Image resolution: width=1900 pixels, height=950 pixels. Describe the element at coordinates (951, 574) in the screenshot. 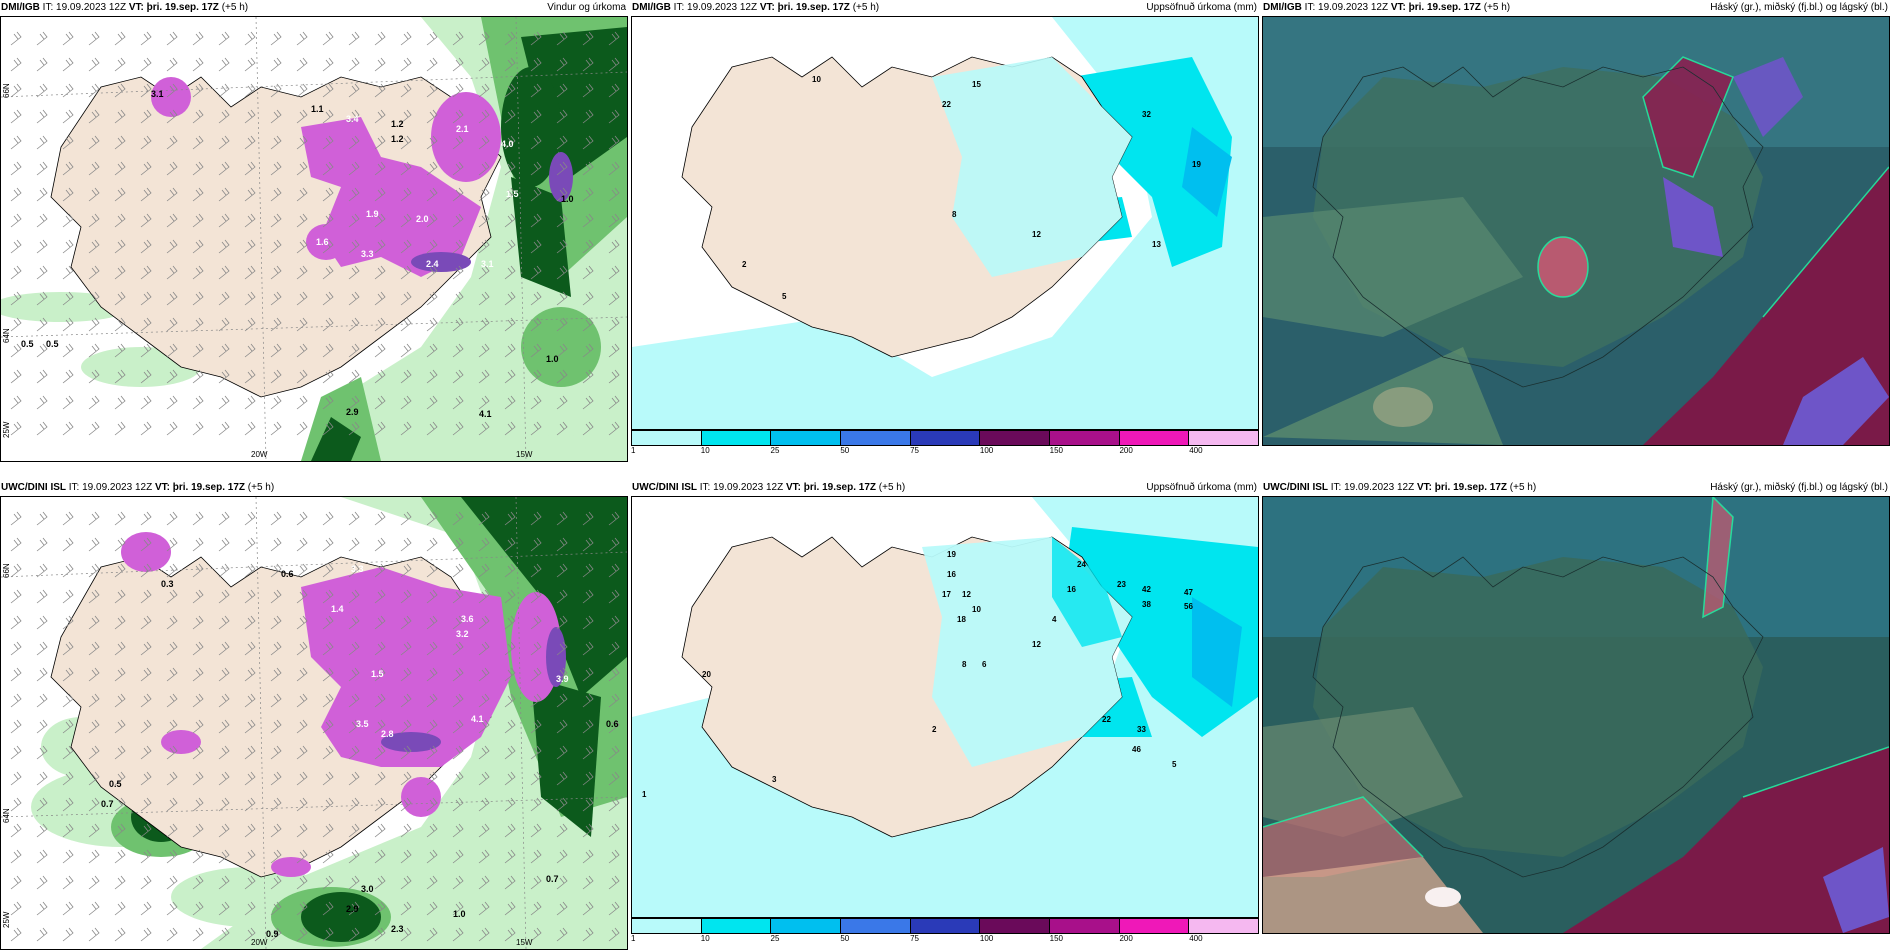

I see `precip-value: 16` at that location.